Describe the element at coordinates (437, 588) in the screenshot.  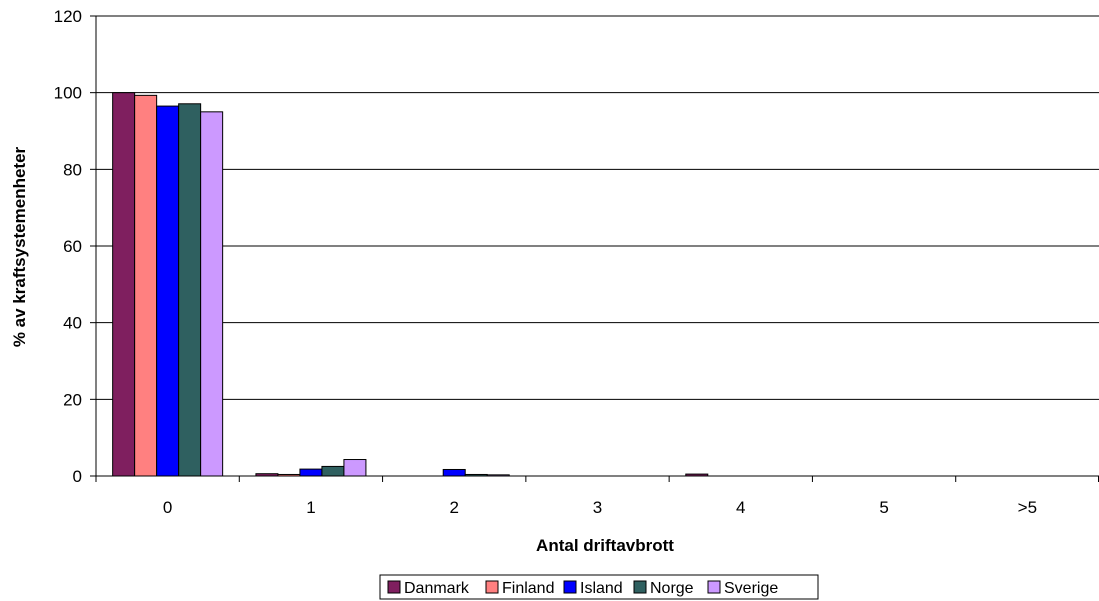
I see `legend-label-danmark: Danmark` at that location.